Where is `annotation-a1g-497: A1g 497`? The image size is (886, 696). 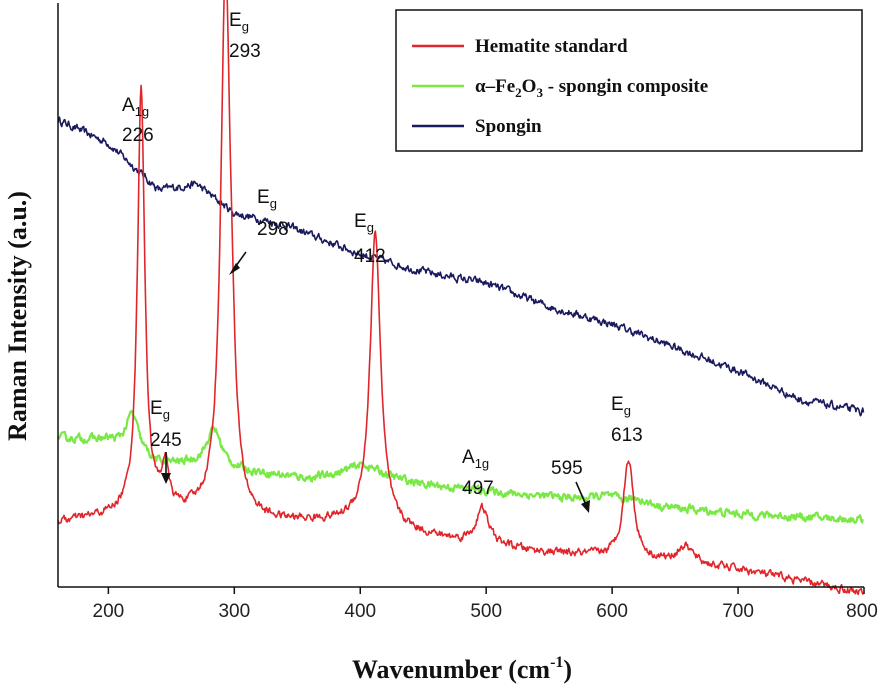 annotation-a1g-497: A1g 497 is located at coordinates (478, 473).